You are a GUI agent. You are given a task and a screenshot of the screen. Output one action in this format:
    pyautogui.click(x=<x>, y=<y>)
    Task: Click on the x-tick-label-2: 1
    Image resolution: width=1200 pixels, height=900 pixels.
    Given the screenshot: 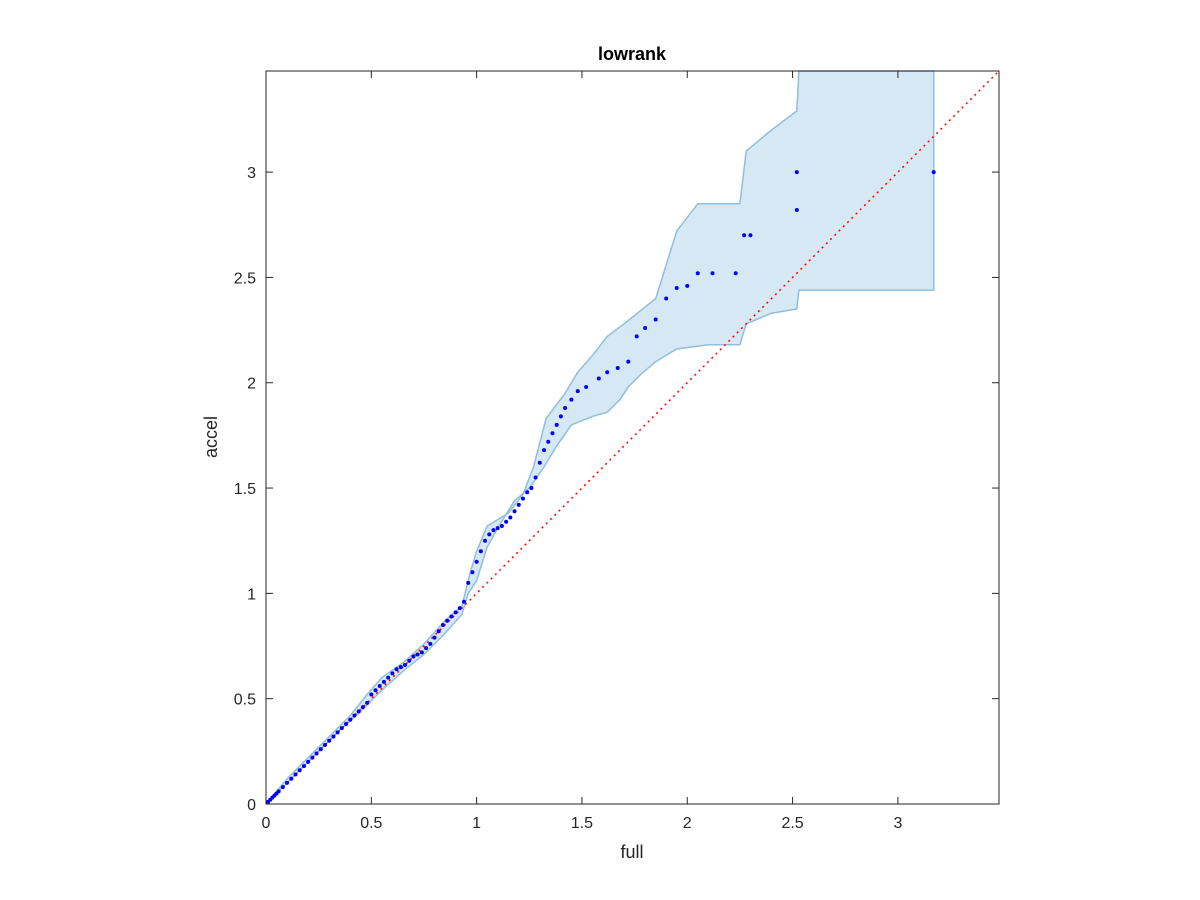 What is the action you would take?
    pyautogui.click(x=476, y=823)
    